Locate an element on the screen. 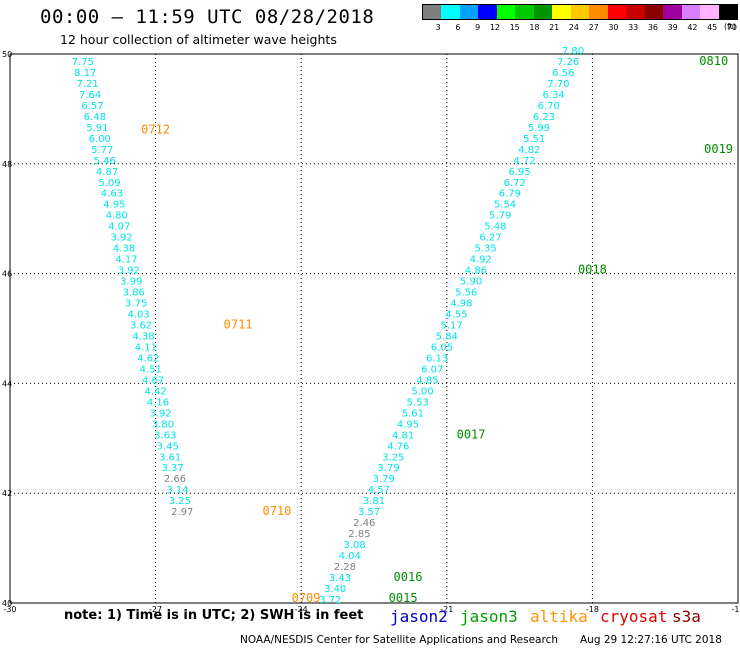 The width and height of the screenshot is (740, 650). swh-value-label: 6.95 is located at coordinates (519, 172).